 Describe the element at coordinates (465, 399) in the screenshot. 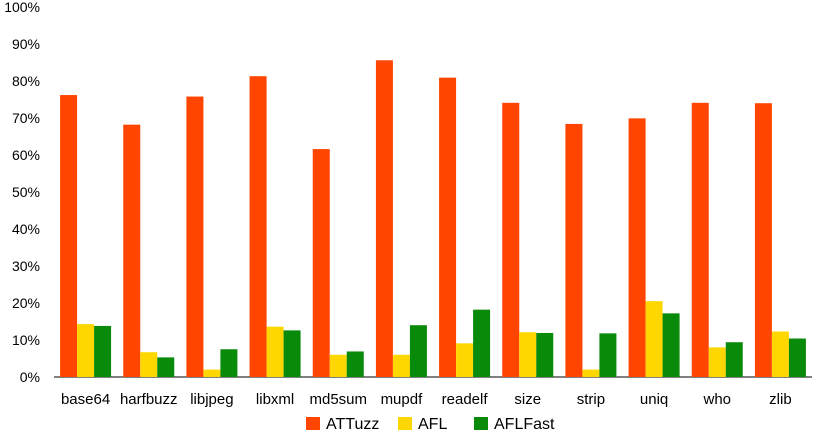

I see `x-category-label: readelf` at that location.